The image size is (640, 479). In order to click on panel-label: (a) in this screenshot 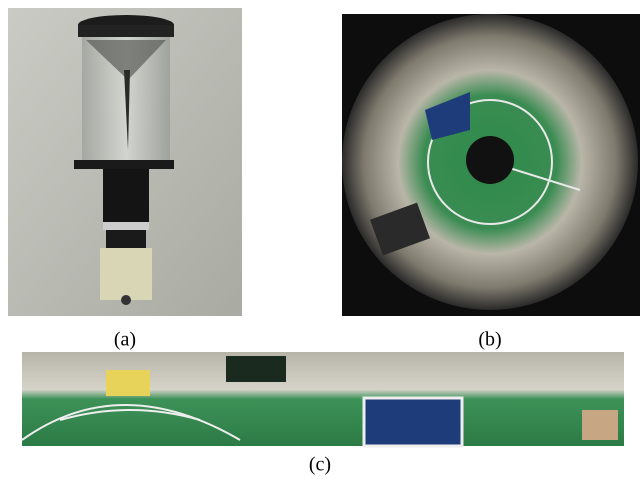, I will do `click(125, 340)`.